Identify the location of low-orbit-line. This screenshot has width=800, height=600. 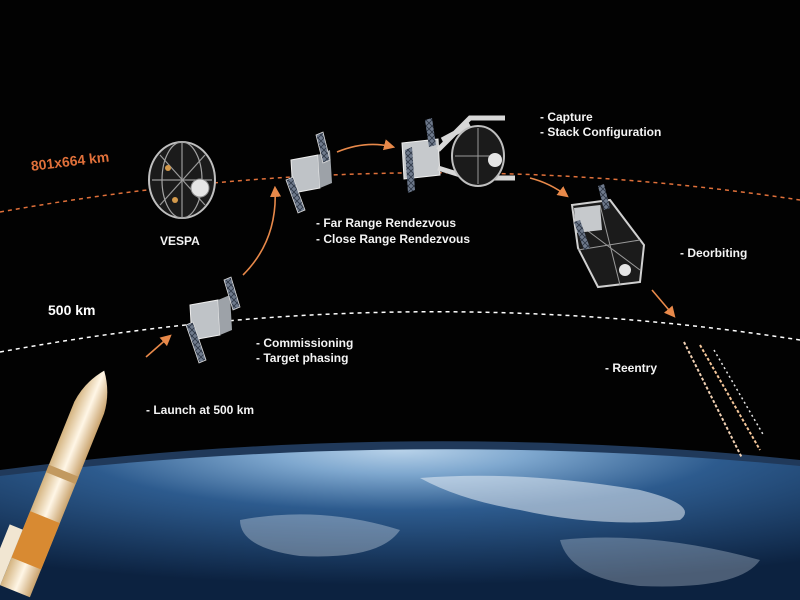
(400, 331).